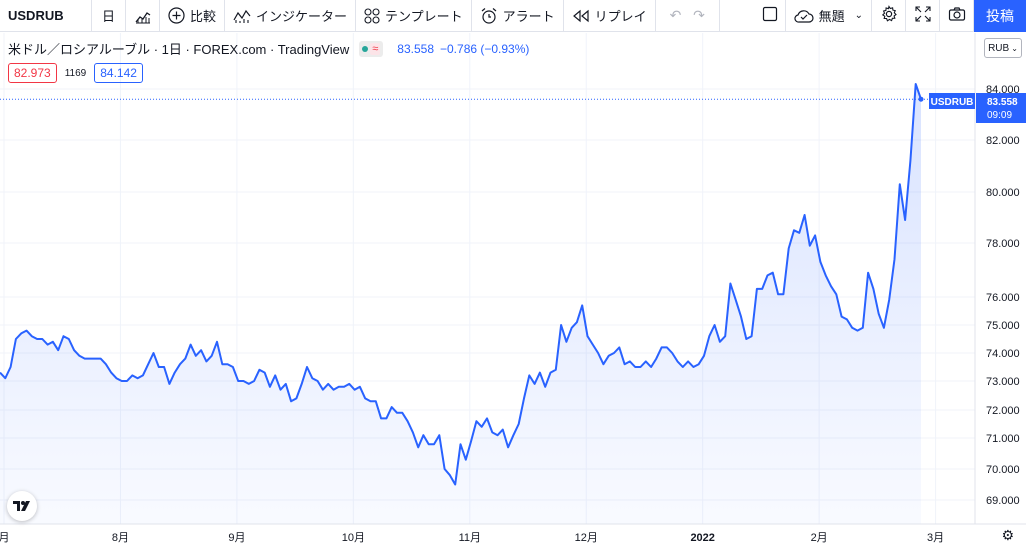 This screenshot has height=551, width=1026. What do you see at coordinates (831, 16) in the screenshot?
I see `layout-name: 無題` at bounding box center [831, 16].